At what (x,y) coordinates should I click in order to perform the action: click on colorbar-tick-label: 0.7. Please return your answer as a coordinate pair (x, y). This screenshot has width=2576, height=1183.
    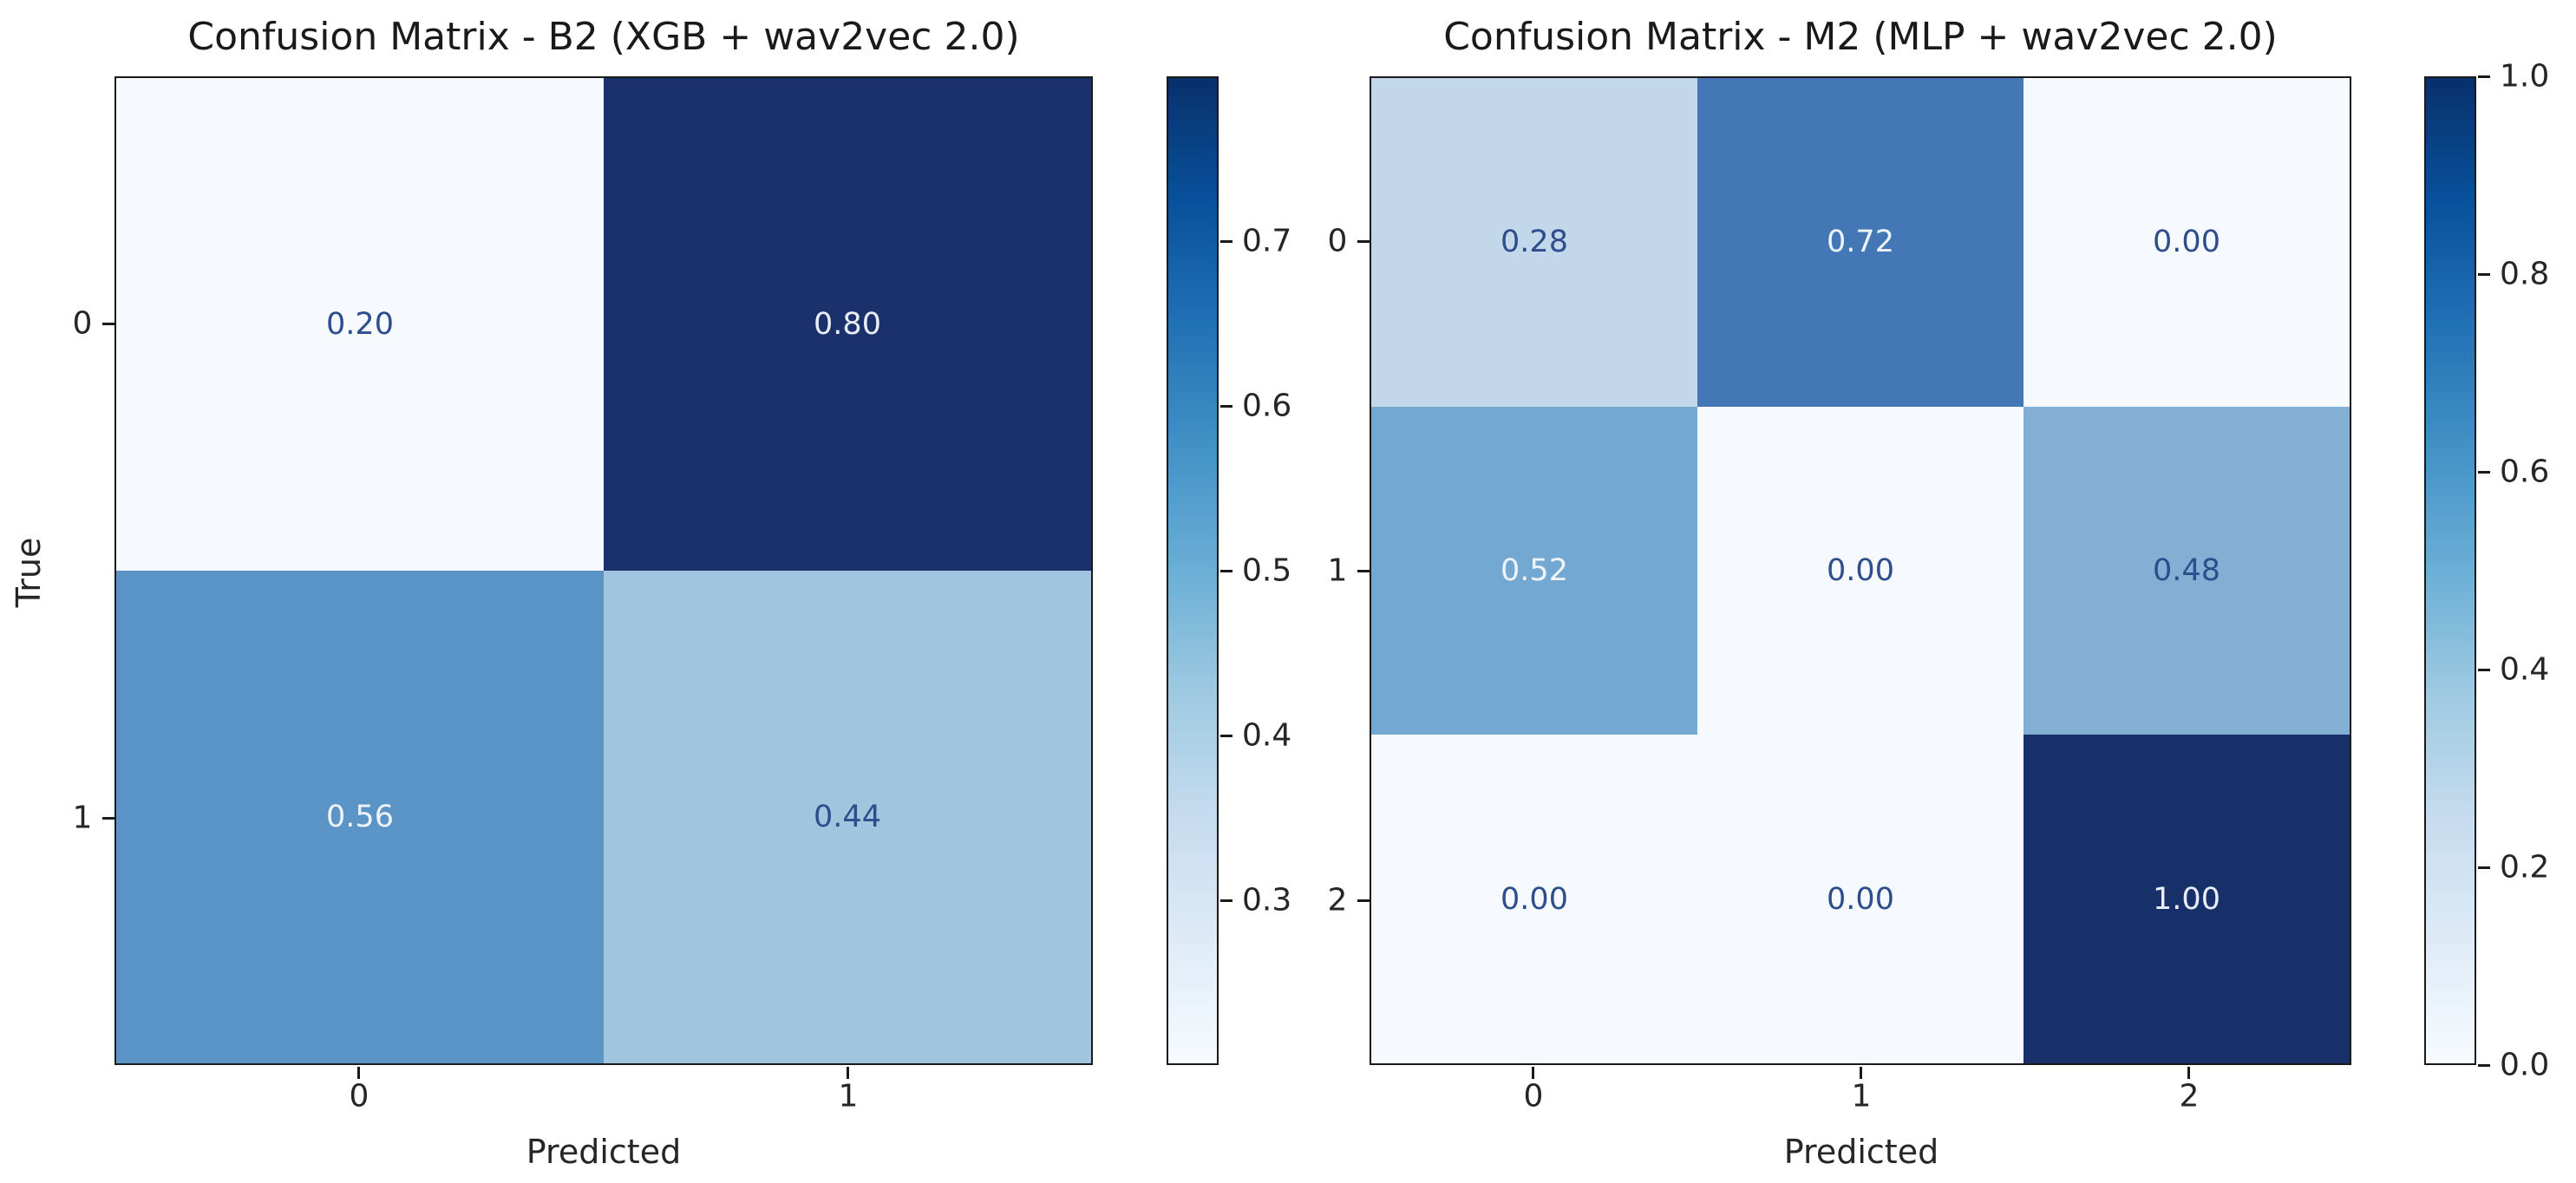
    Looking at the image, I should click on (1267, 241).